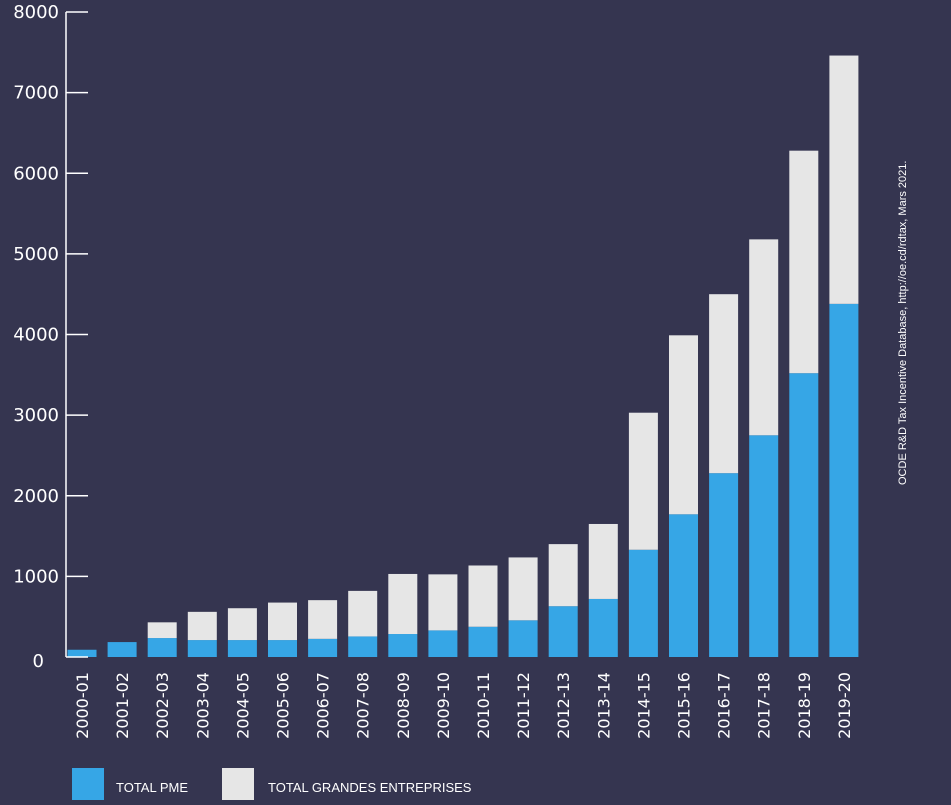  Describe the element at coordinates (724, 705) in the screenshot. I see `x-tick-label: 2016-17` at that location.